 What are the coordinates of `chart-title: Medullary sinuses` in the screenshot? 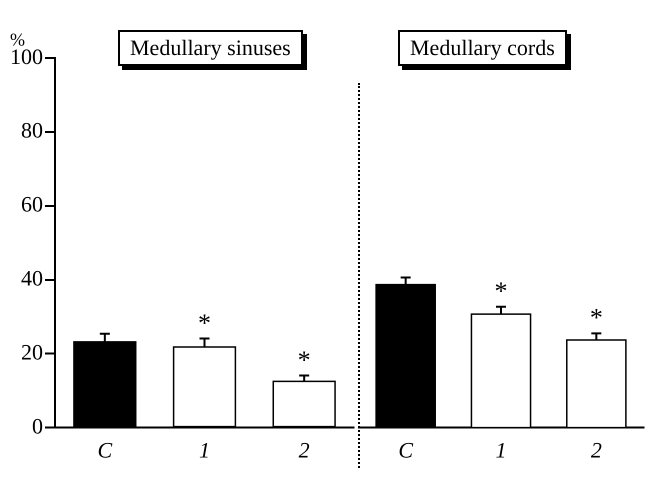 It's located at (210, 48).